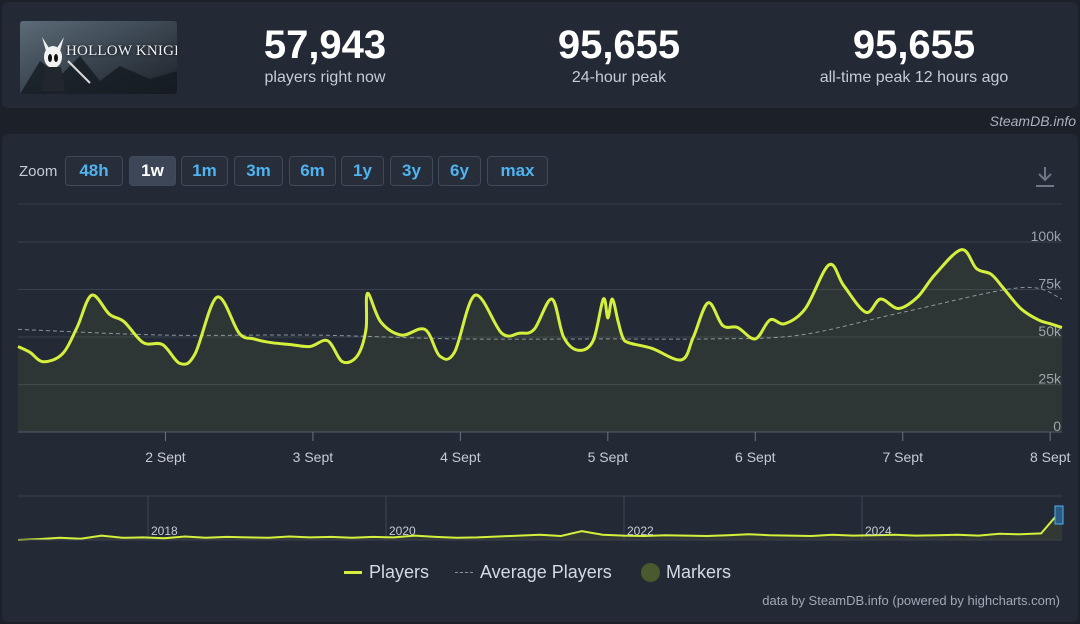  What do you see at coordinates (540, 313) in the screenshot?
I see `average-players-line` at bounding box center [540, 313].